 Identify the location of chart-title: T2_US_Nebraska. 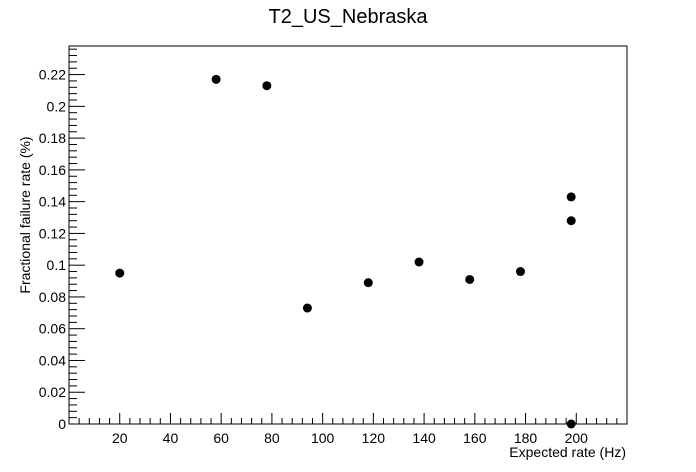
(349, 17).